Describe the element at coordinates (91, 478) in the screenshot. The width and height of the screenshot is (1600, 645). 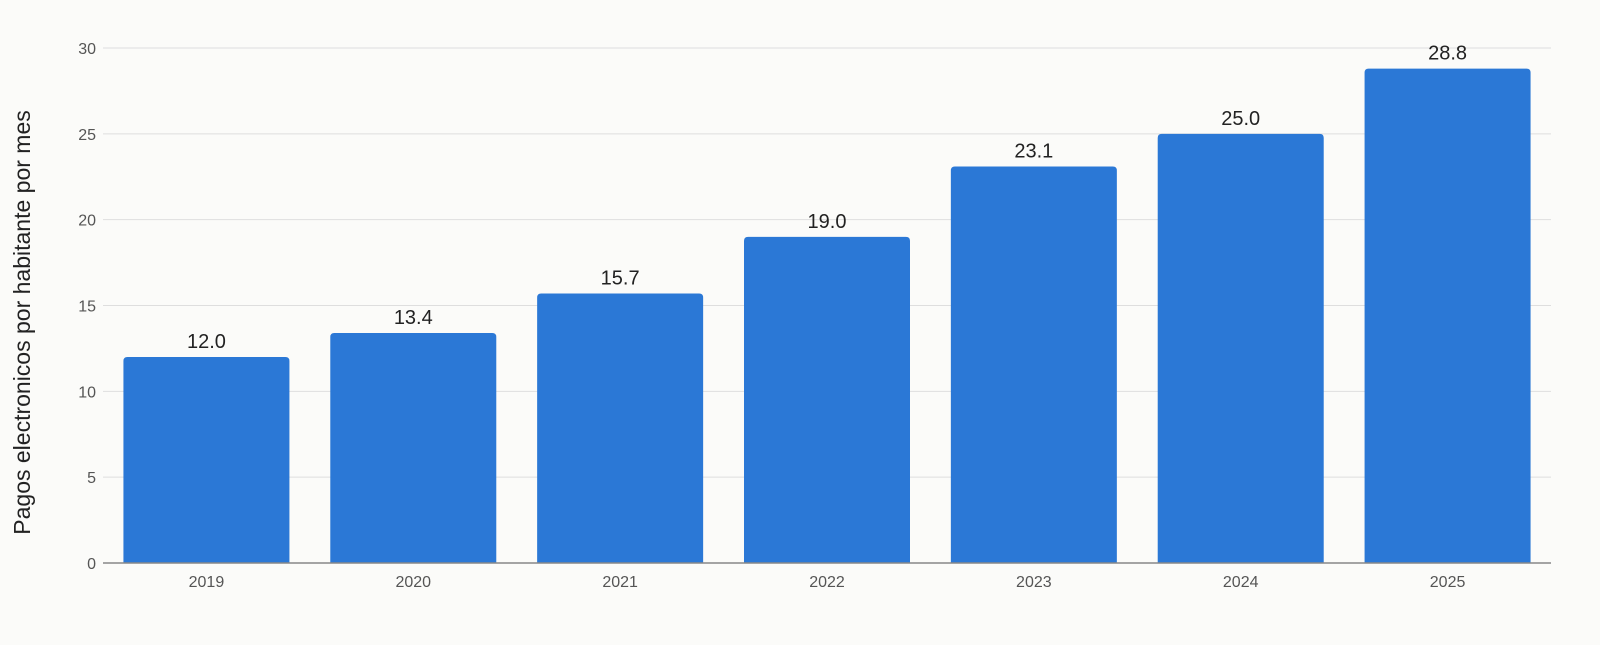
I see `y-tick-label: 5` at that location.